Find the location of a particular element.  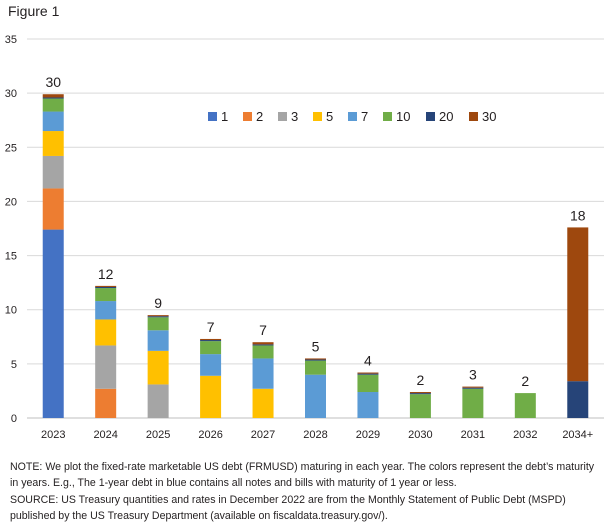

y-tick-label: 35 is located at coordinates (11, 40).